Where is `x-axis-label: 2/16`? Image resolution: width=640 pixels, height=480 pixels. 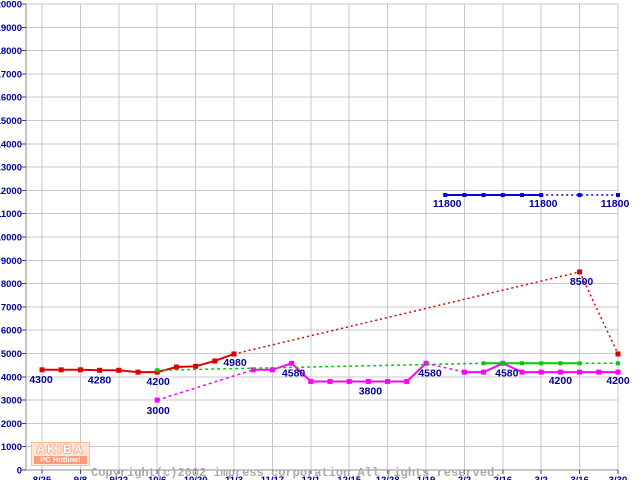
x-axis-label: 2/16 is located at coordinates (503, 477).